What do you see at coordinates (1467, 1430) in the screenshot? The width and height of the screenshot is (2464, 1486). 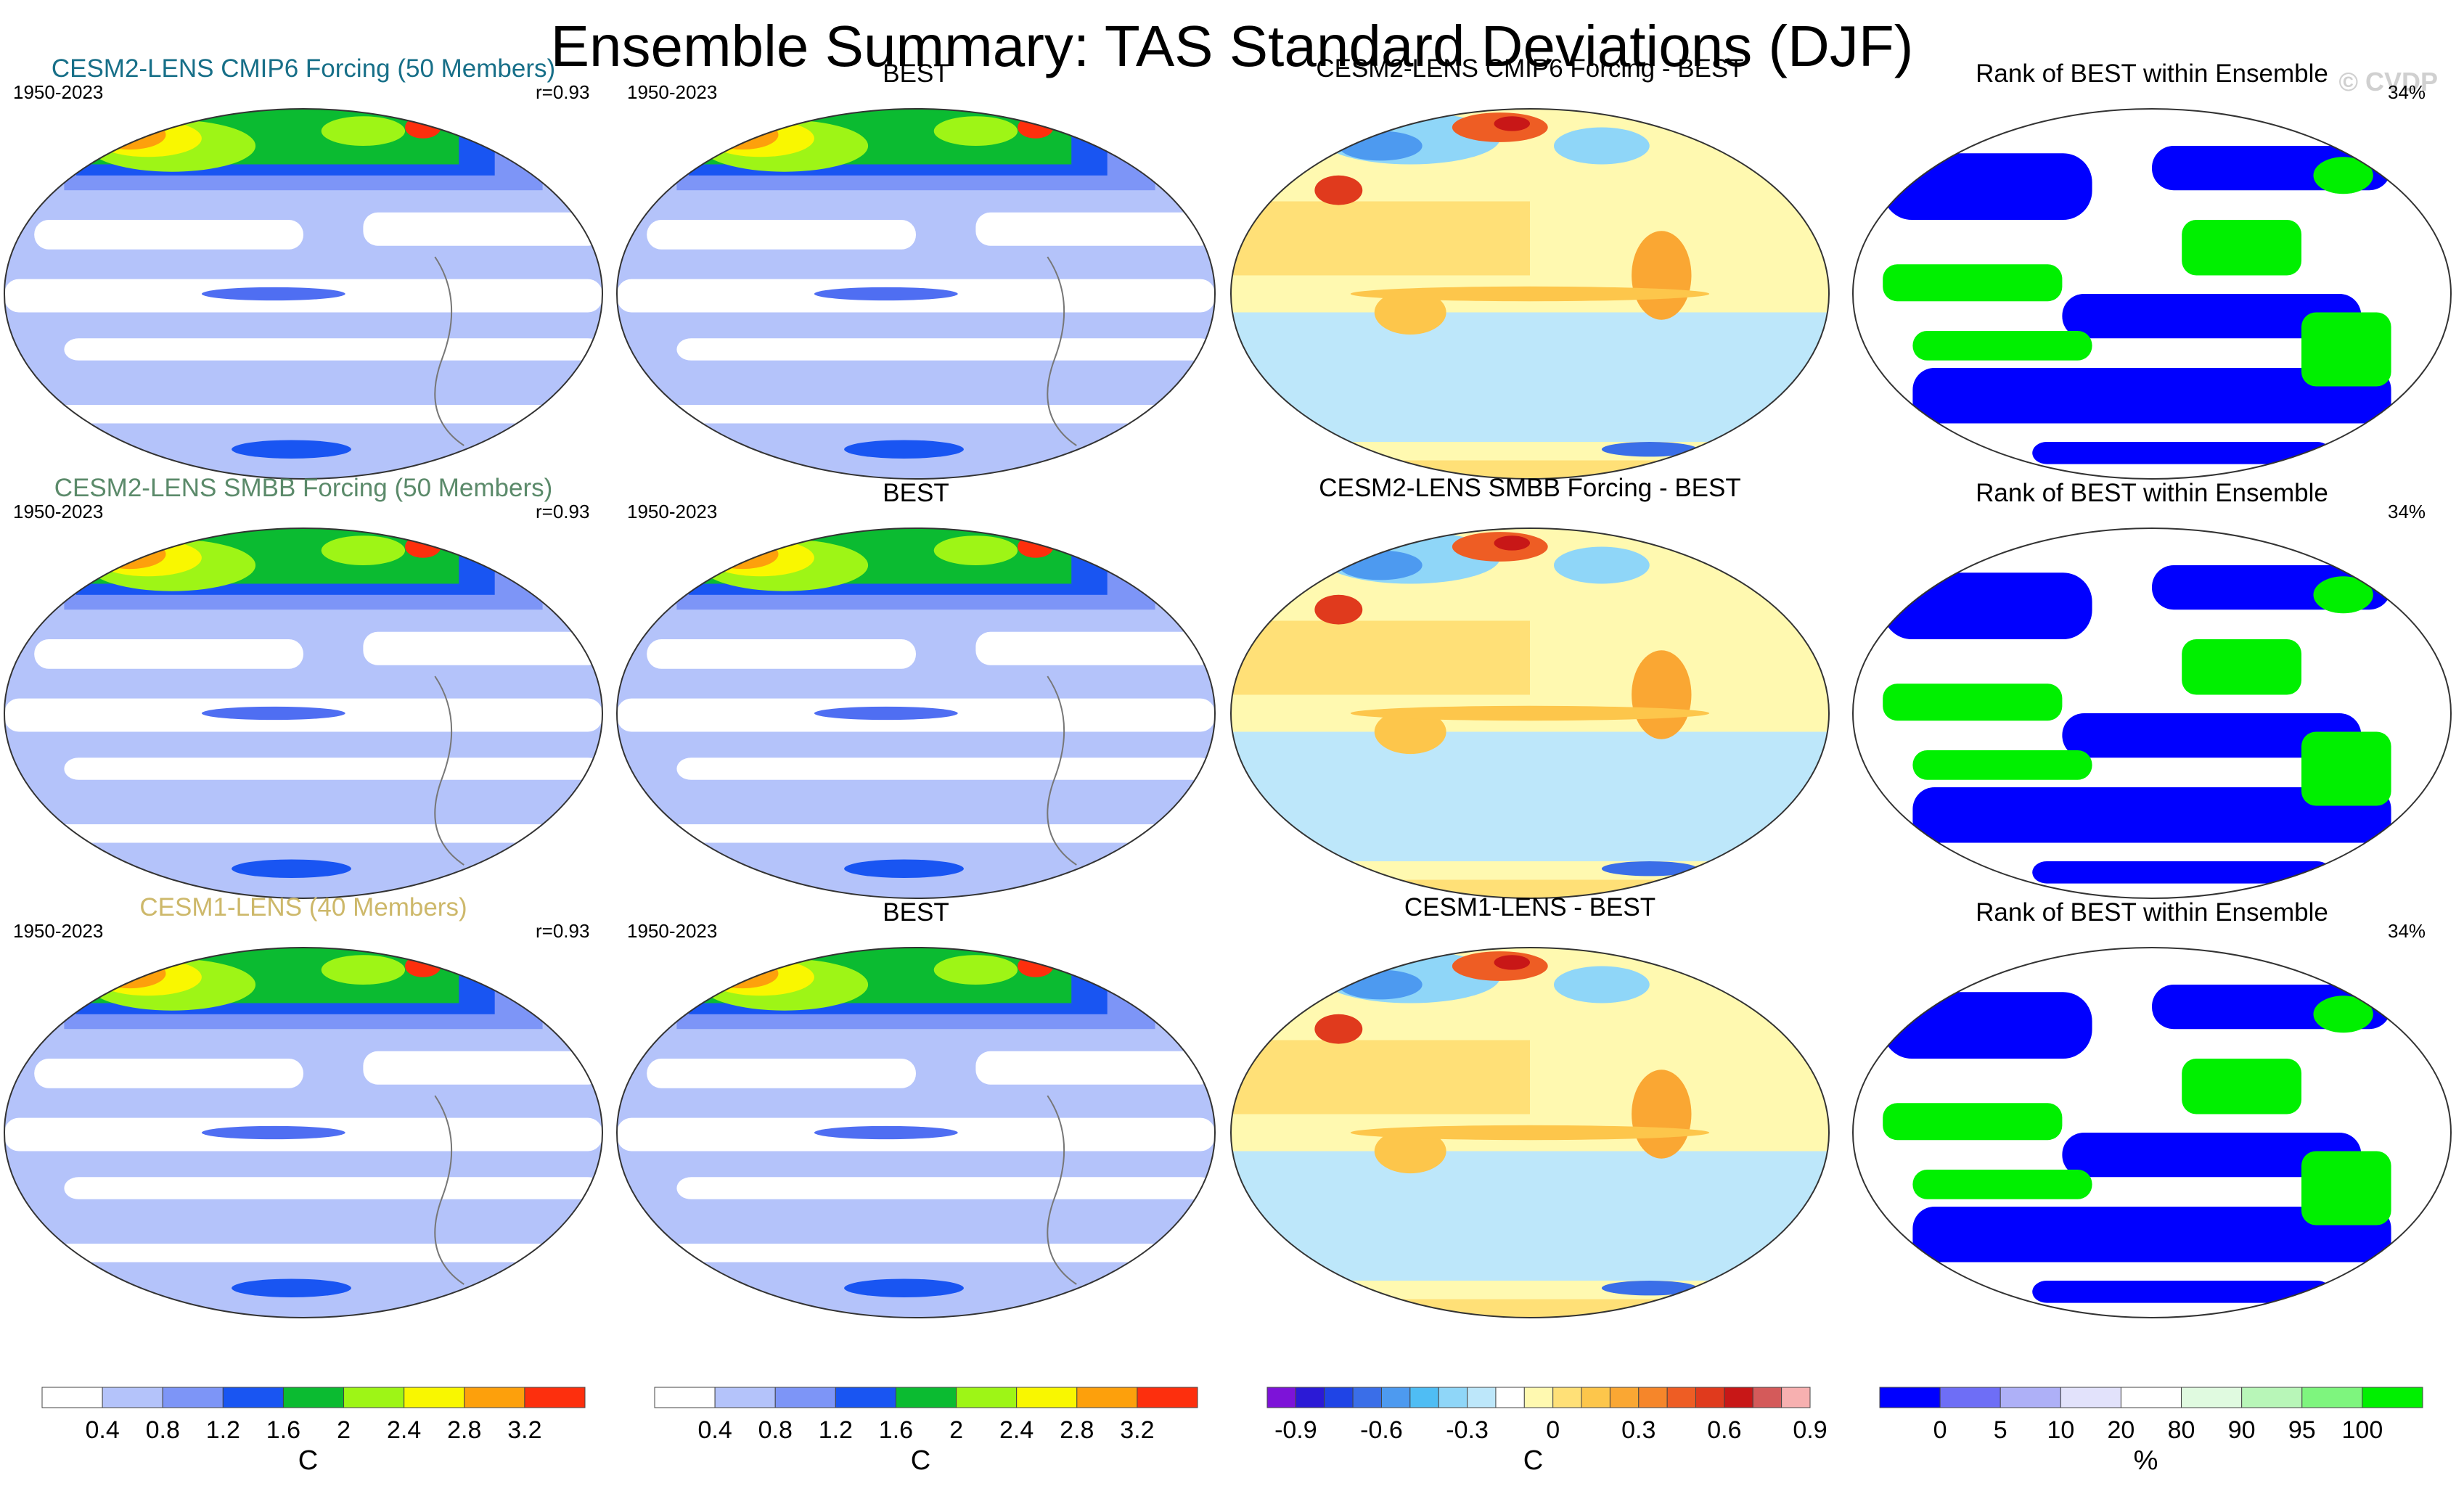 I see `colorbar-tick-label: -0.3` at bounding box center [1467, 1430].